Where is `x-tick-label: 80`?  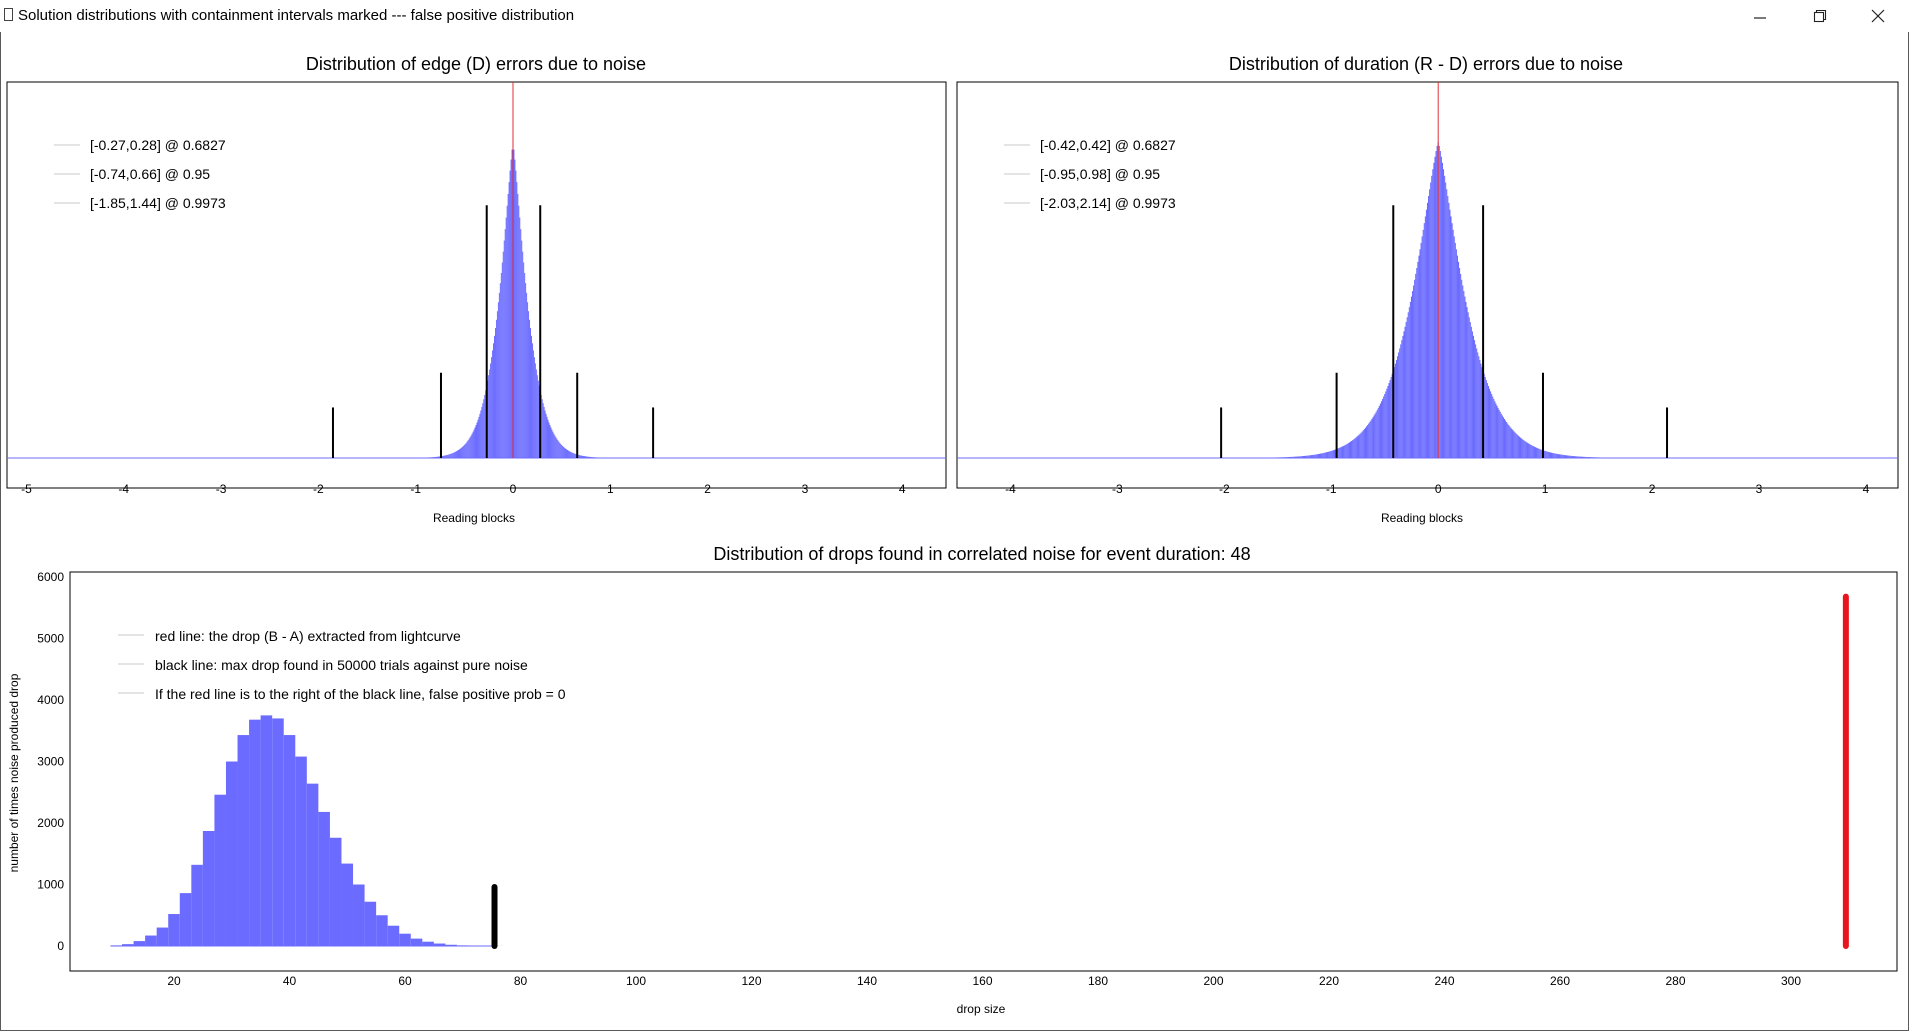 x-tick-label: 80 is located at coordinates (521, 981).